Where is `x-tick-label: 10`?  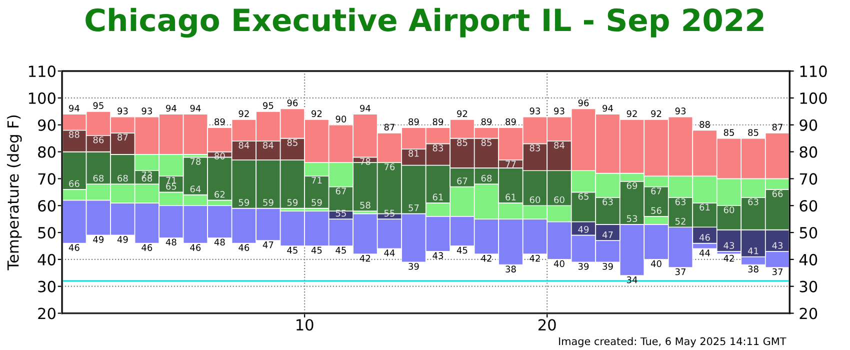
x-tick-label: 10 is located at coordinates (305, 325).